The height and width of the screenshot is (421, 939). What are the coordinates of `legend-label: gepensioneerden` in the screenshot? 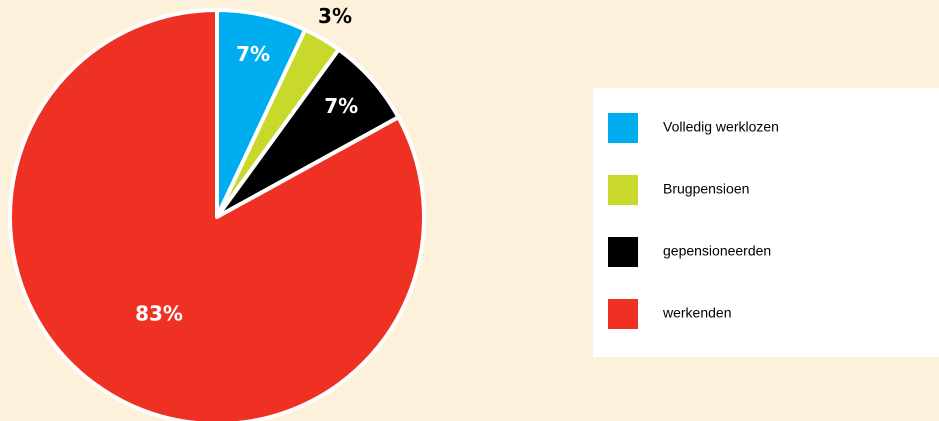 It's located at (717, 251).